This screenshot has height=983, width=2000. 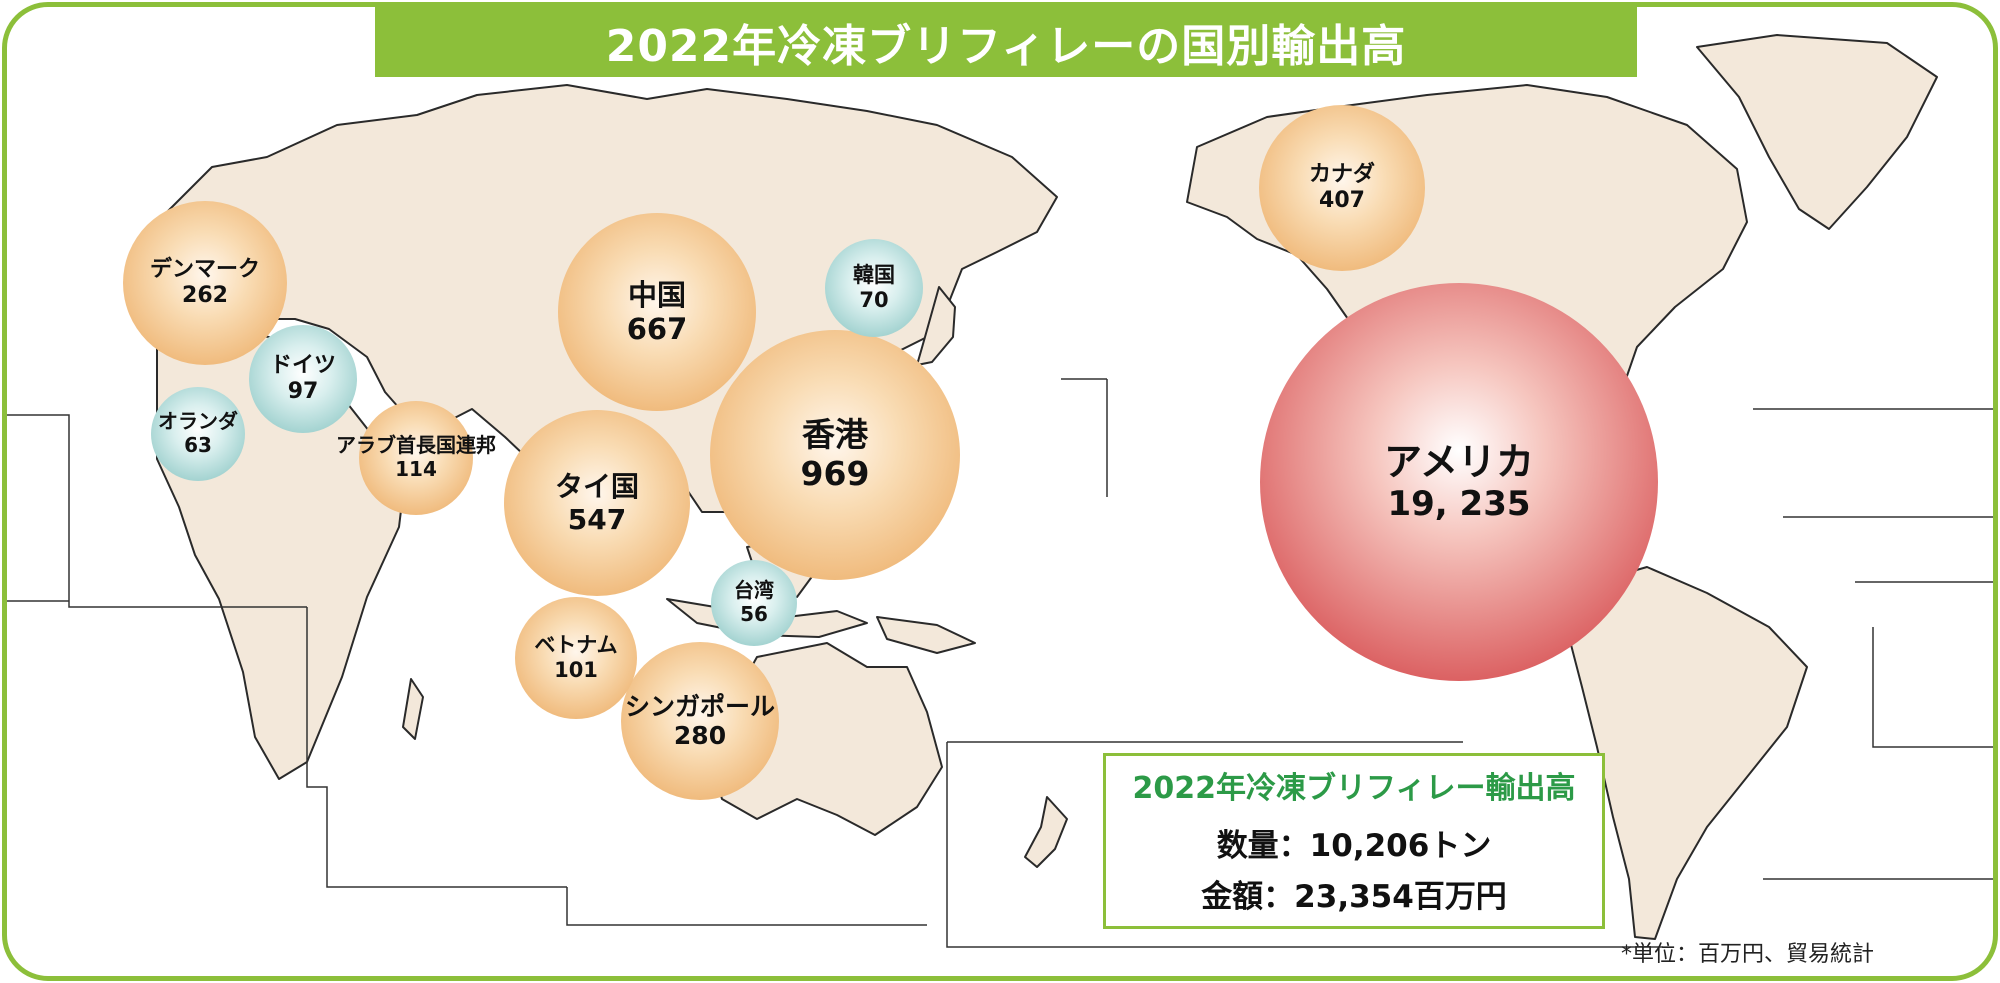 I want to click on bubble-value: 56, so click(x=754, y=614).